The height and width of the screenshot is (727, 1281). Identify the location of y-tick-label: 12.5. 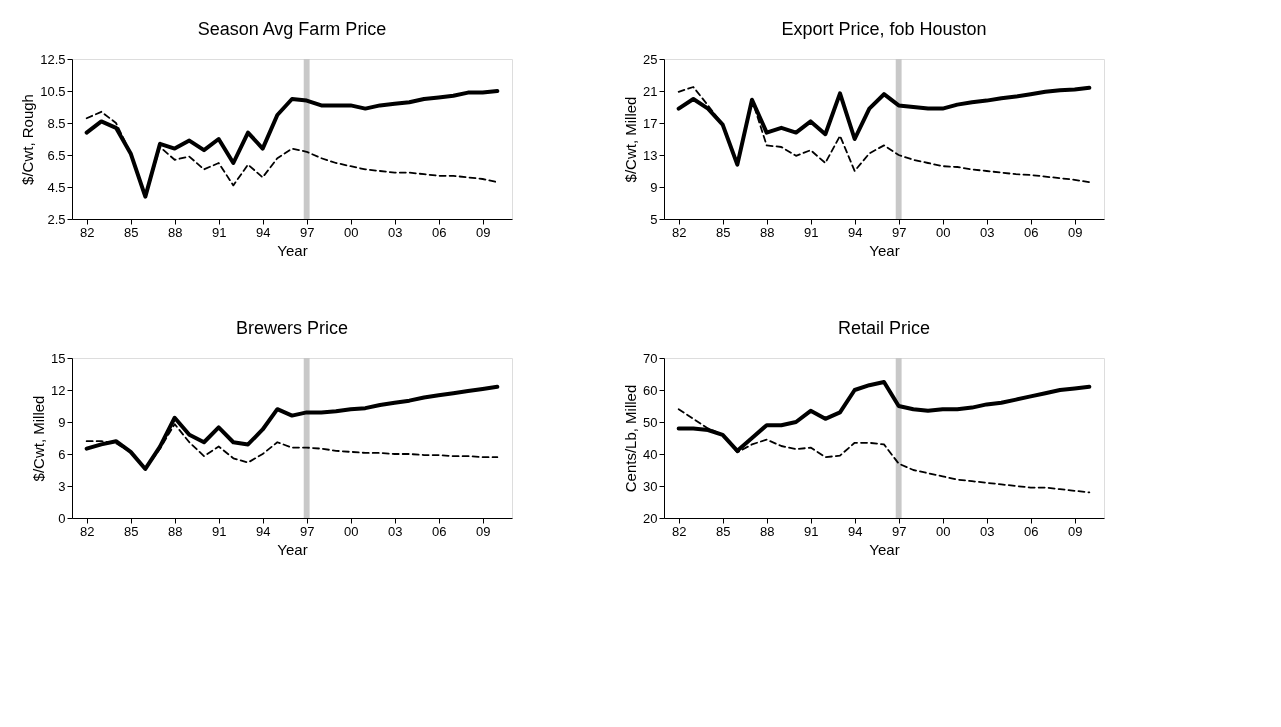
(53, 59).